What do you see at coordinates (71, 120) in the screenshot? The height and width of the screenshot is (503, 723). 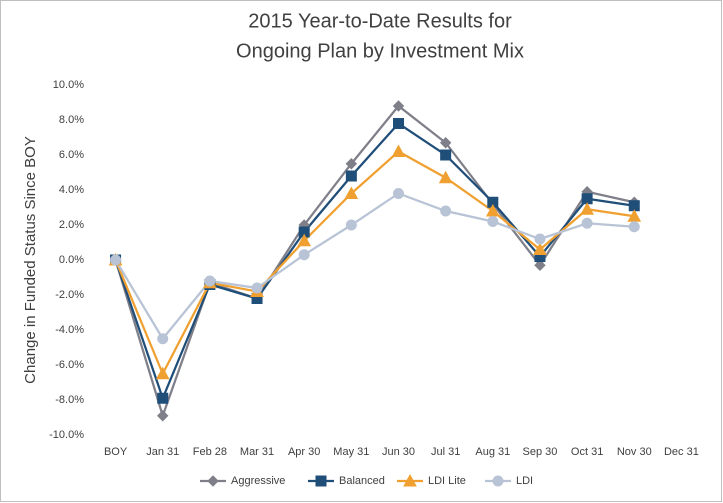 I see `y-tick-label: 8.0%` at bounding box center [71, 120].